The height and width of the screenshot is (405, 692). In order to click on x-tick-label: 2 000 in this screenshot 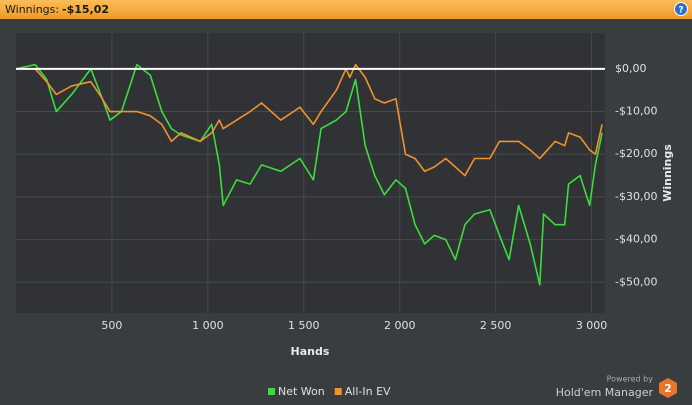, I will do `click(400, 325)`.